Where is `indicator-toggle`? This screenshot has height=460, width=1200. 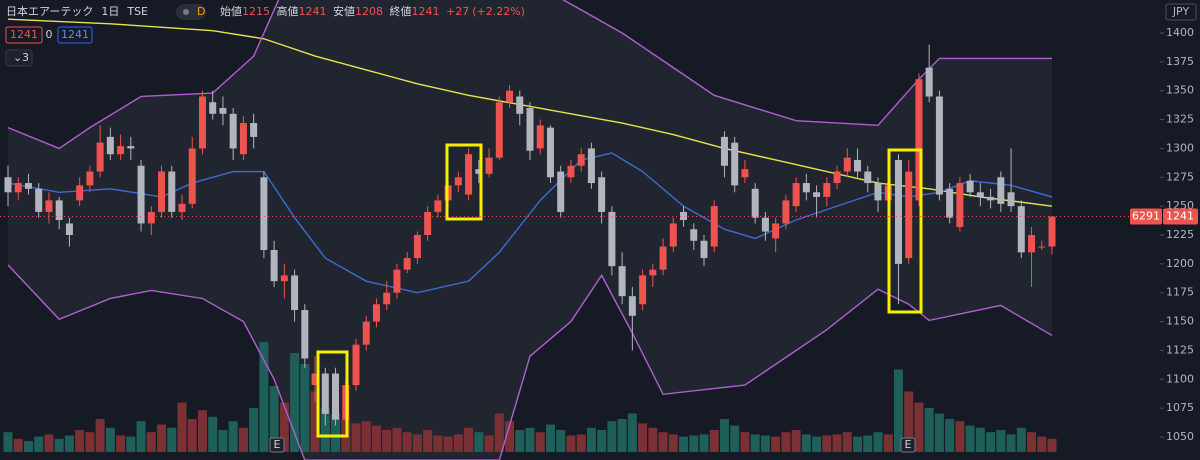 indicator-toggle is located at coordinates (19, 58).